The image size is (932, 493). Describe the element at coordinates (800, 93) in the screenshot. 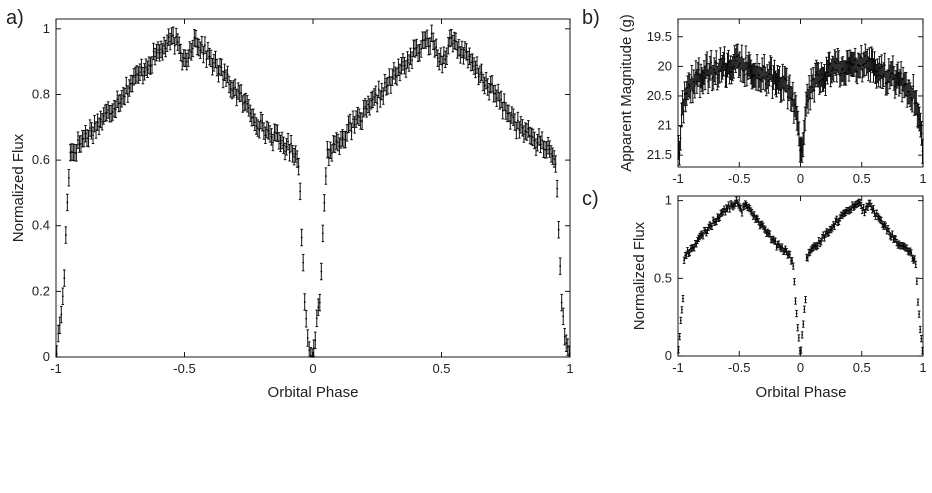

I see `panel-b-axes-frame` at that location.